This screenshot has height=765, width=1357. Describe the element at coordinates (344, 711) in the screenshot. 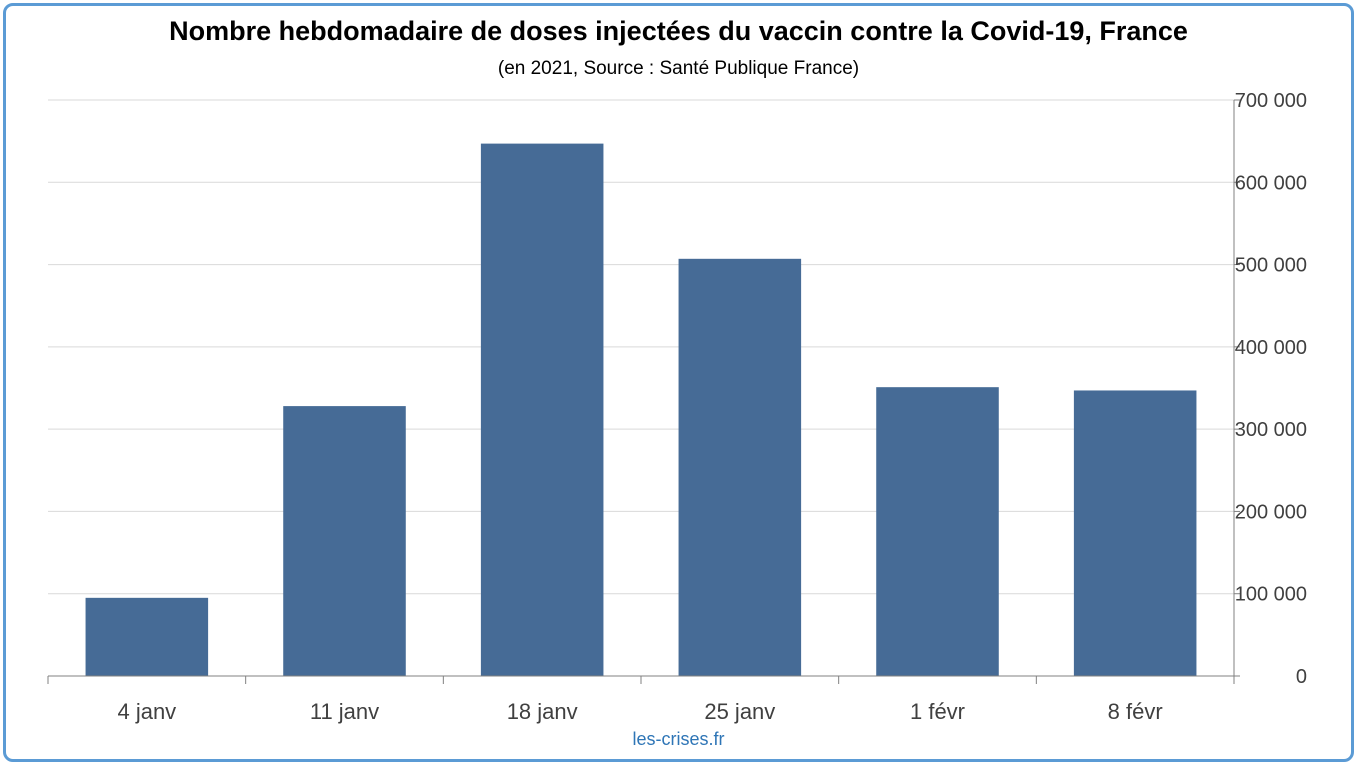

I see `x-tick-label: 11 janv` at that location.